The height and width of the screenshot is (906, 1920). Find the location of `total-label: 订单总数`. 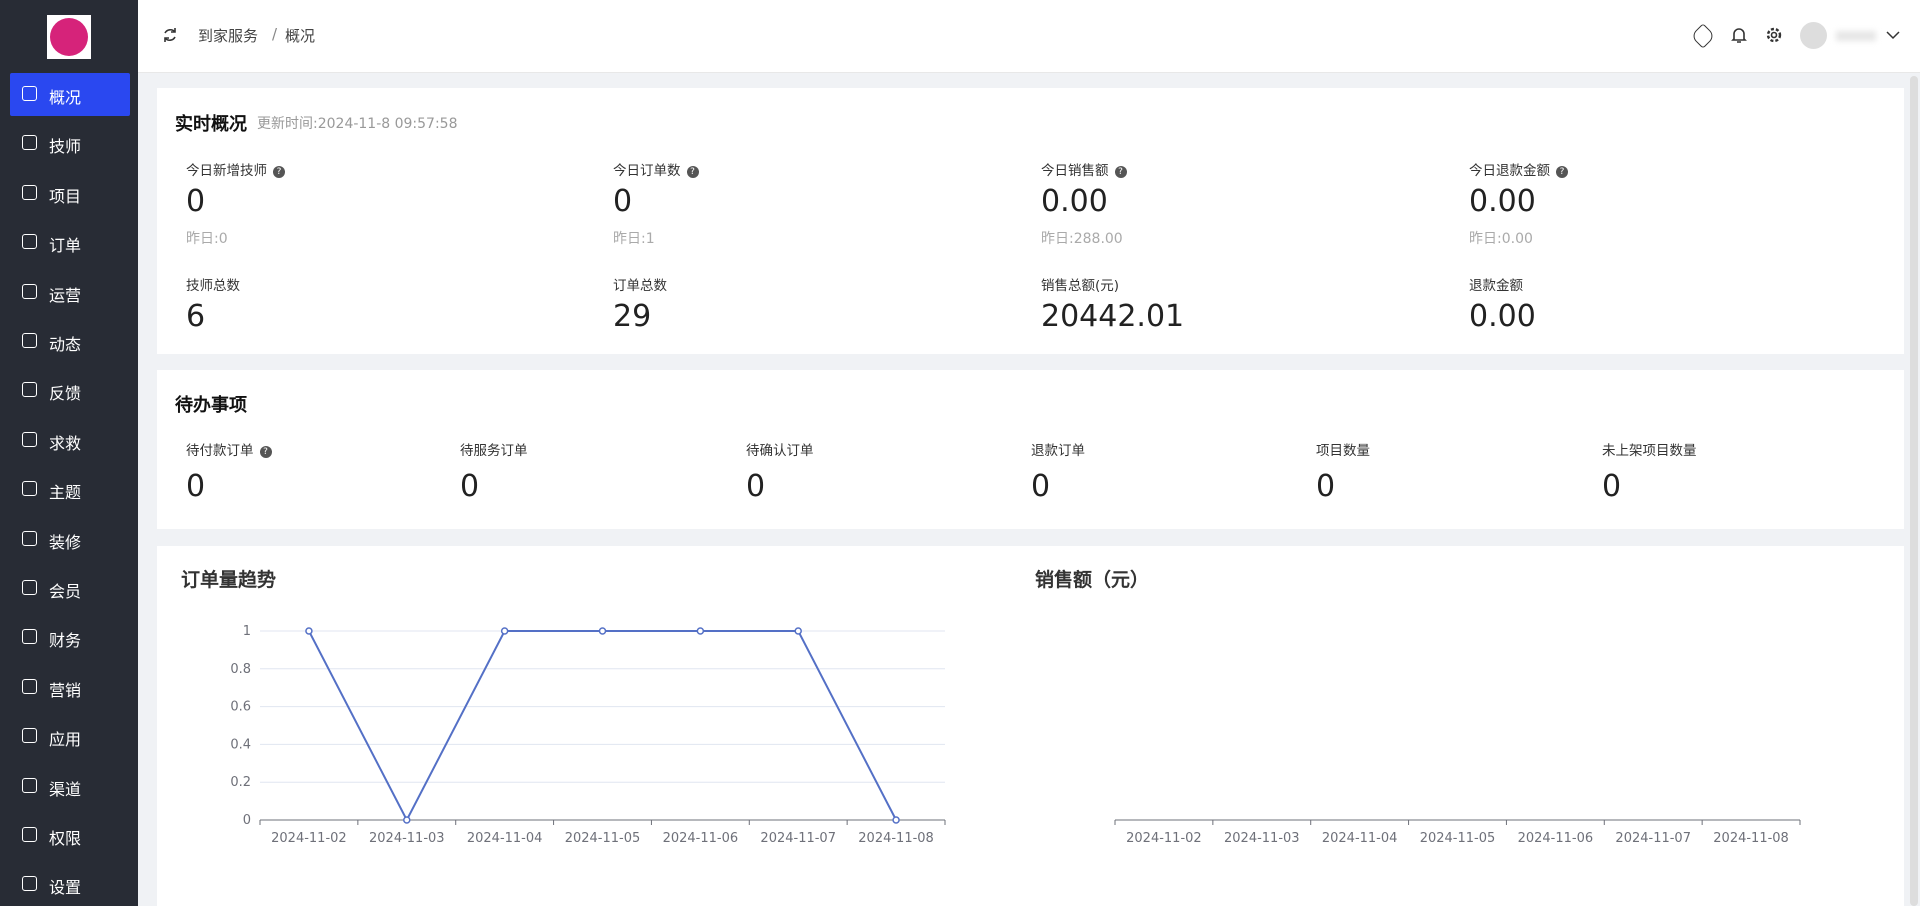

total-label: 订单总数 is located at coordinates (640, 286).